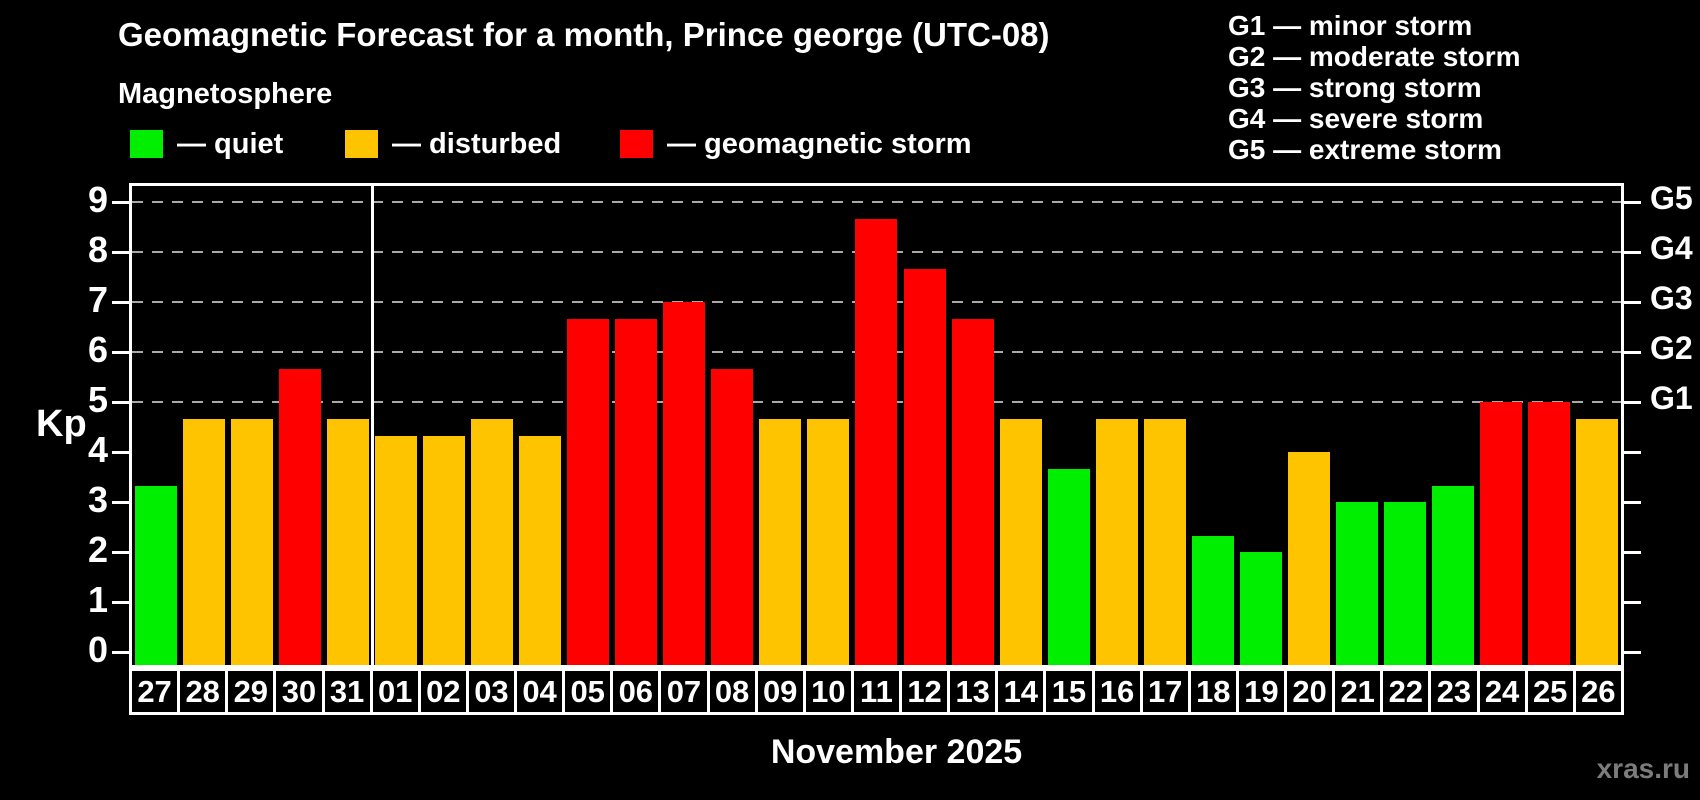 This screenshot has width=1700, height=800. What do you see at coordinates (1407, 691) in the screenshot?
I see `day-label-22: 22` at bounding box center [1407, 691].